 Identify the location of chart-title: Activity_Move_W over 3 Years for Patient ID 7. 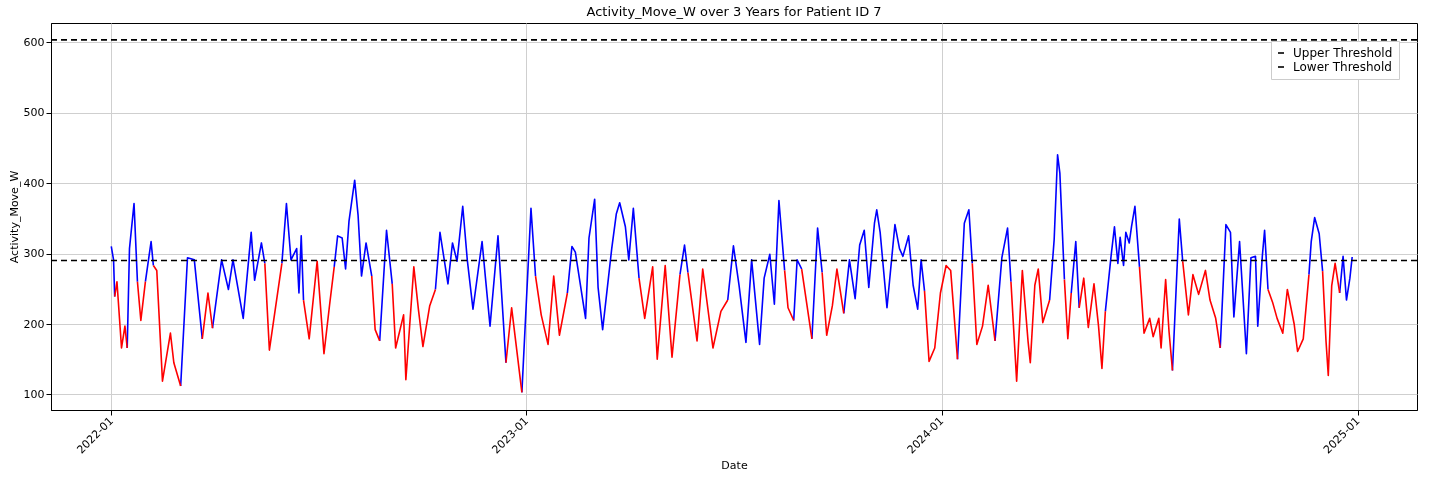
(734, 11).